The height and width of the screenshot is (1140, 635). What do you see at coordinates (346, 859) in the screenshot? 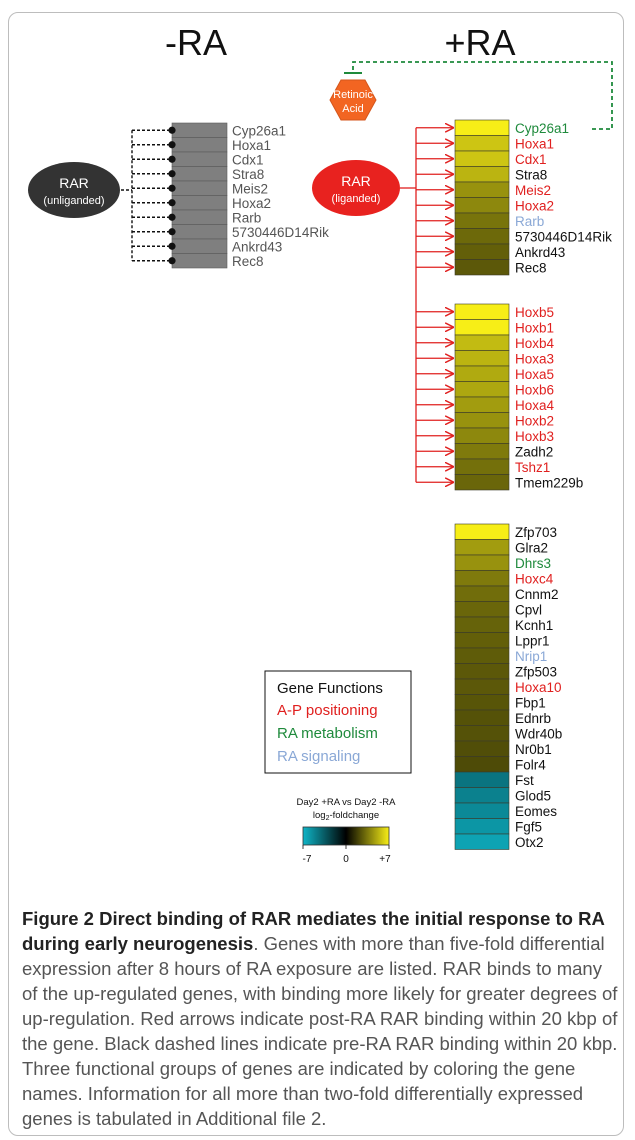
I see `colorbar-tick-zero: 0` at bounding box center [346, 859].